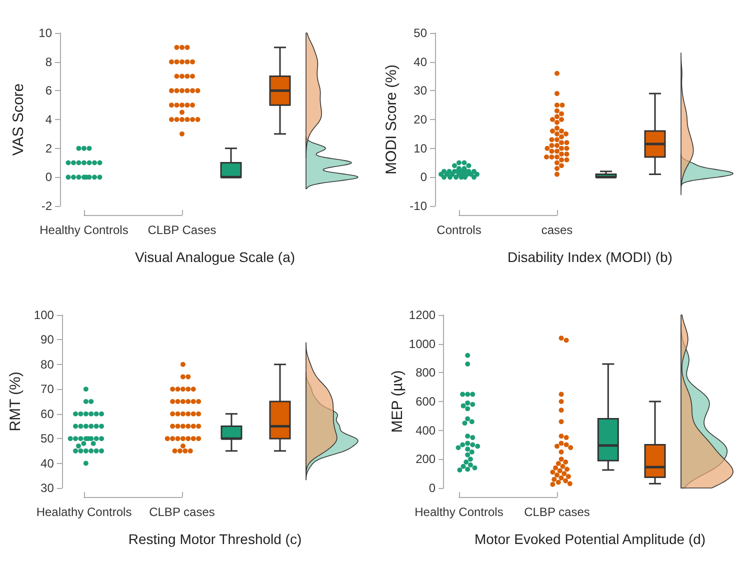 This screenshot has width=750, height=564. I want to click on y-tick-label: 1200, so click(422, 315).